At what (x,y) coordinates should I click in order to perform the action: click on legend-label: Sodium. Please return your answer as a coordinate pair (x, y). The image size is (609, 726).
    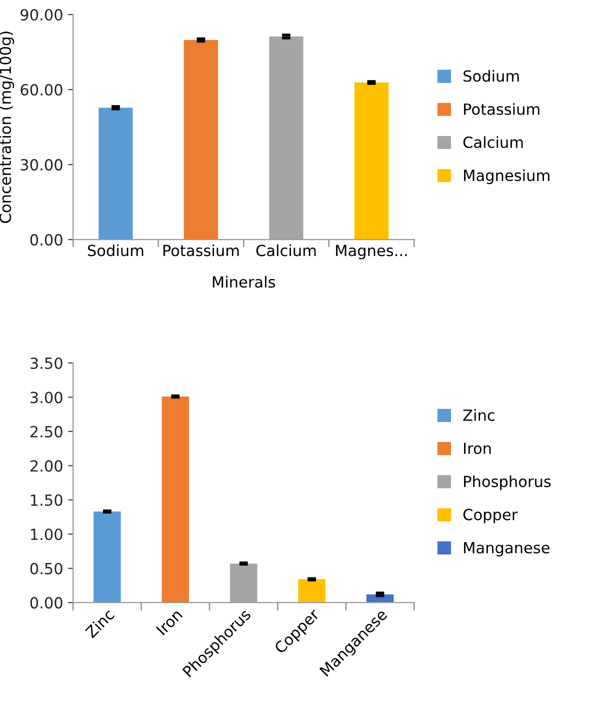
    Looking at the image, I should click on (491, 76).